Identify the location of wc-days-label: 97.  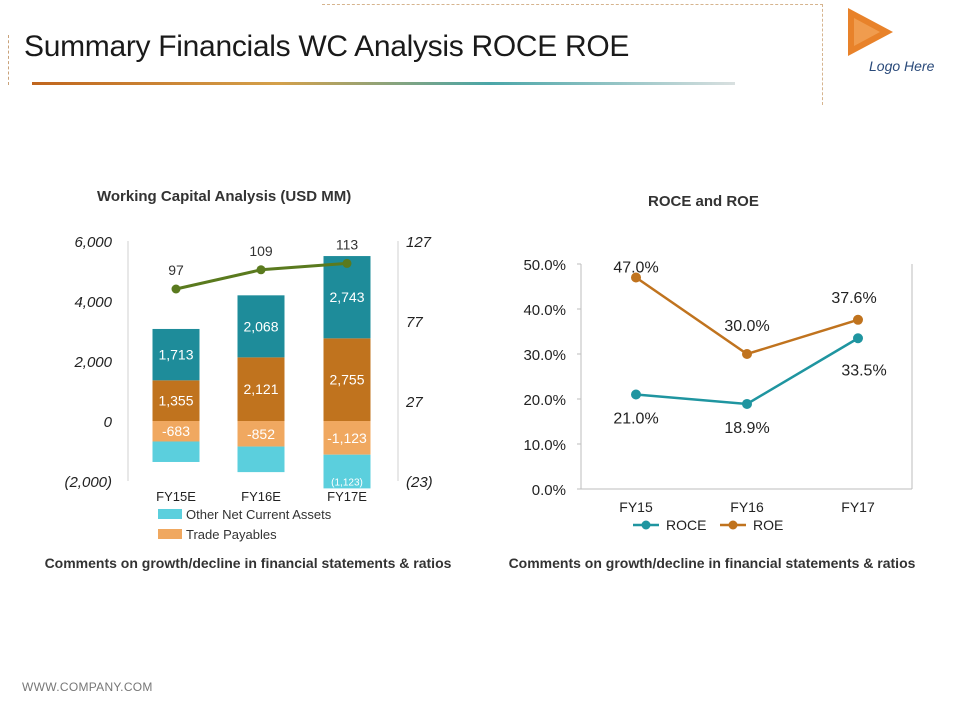
(176, 270).